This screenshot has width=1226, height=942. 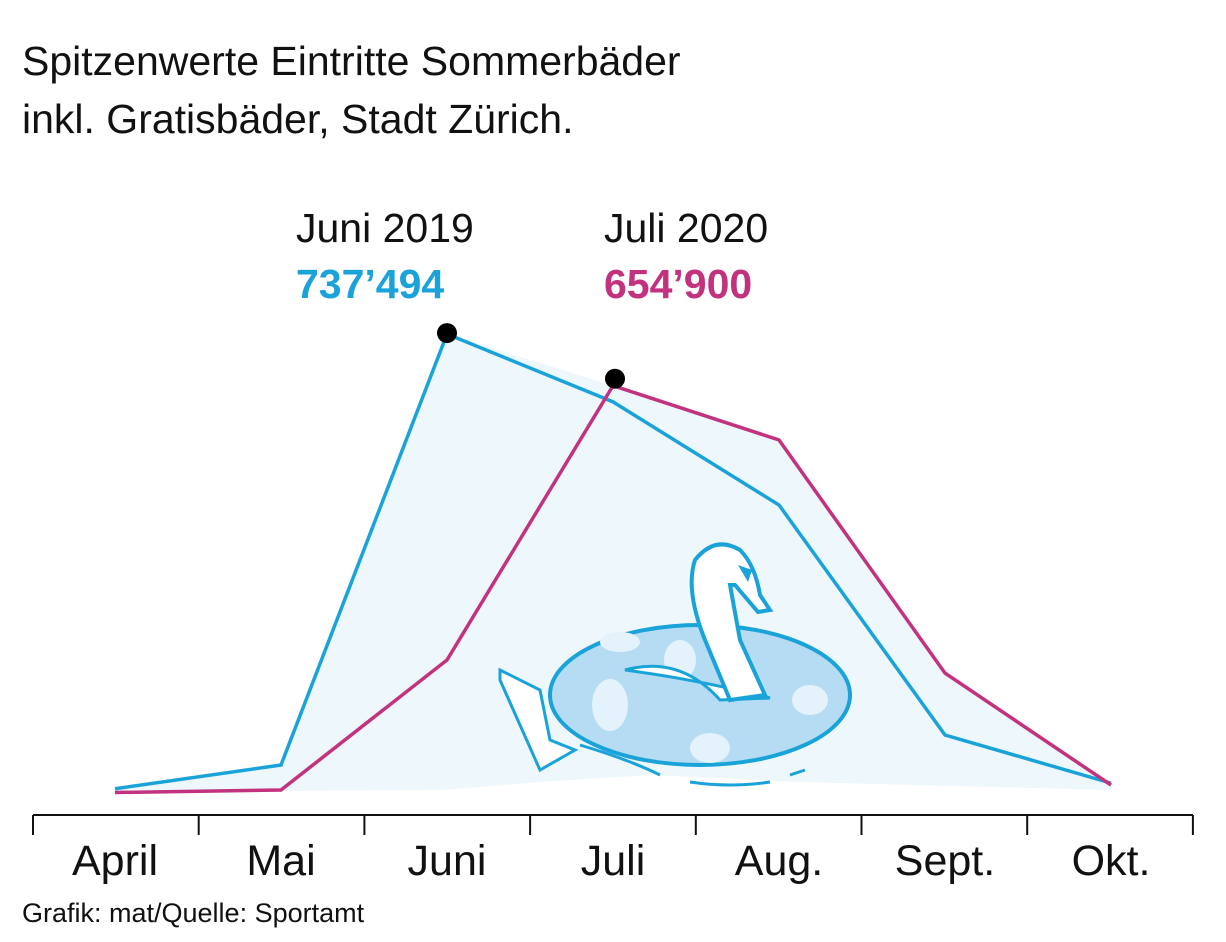 What do you see at coordinates (945, 861) in the screenshot?
I see `x-tick-label-5: Sept.` at bounding box center [945, 861].